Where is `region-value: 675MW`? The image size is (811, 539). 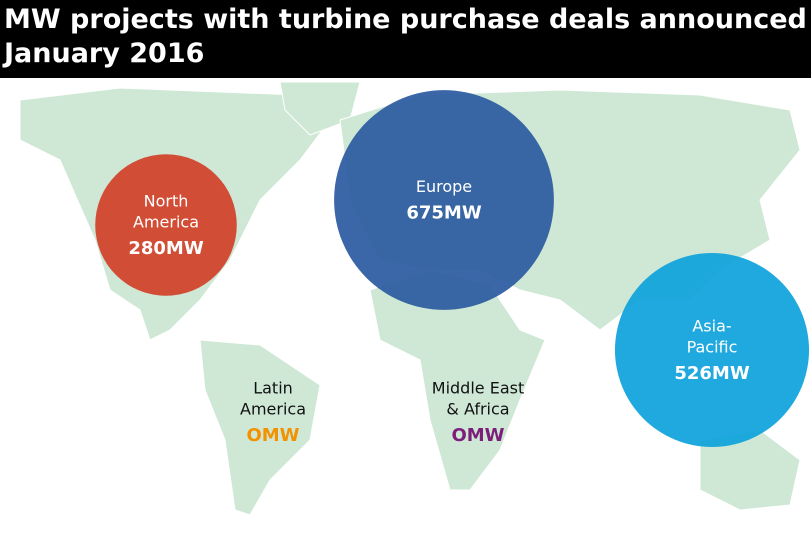
region-value: 675MW is located at coordinates (443, 213).